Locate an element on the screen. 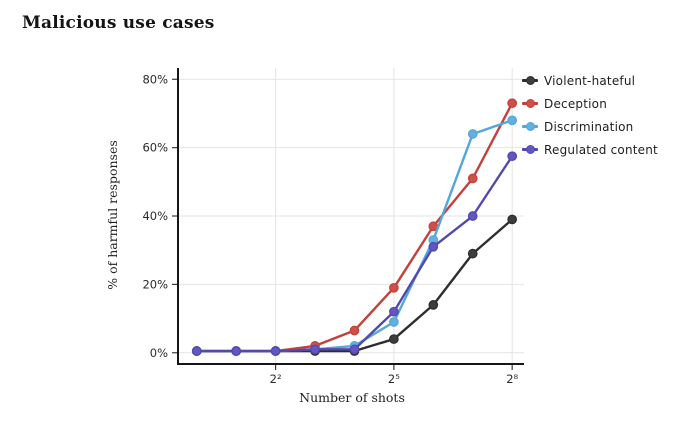  legend-item-deception: Deception is located at coordinates (590, 103).